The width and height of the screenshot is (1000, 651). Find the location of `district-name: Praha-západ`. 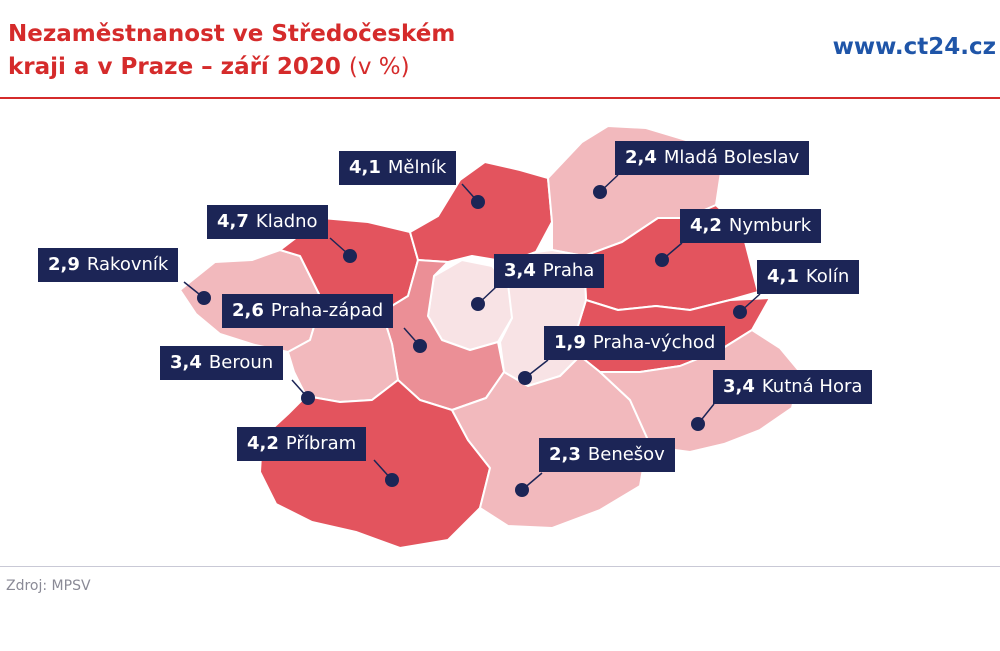

district-name: Praha-západ is located at coordinates (327, 310).